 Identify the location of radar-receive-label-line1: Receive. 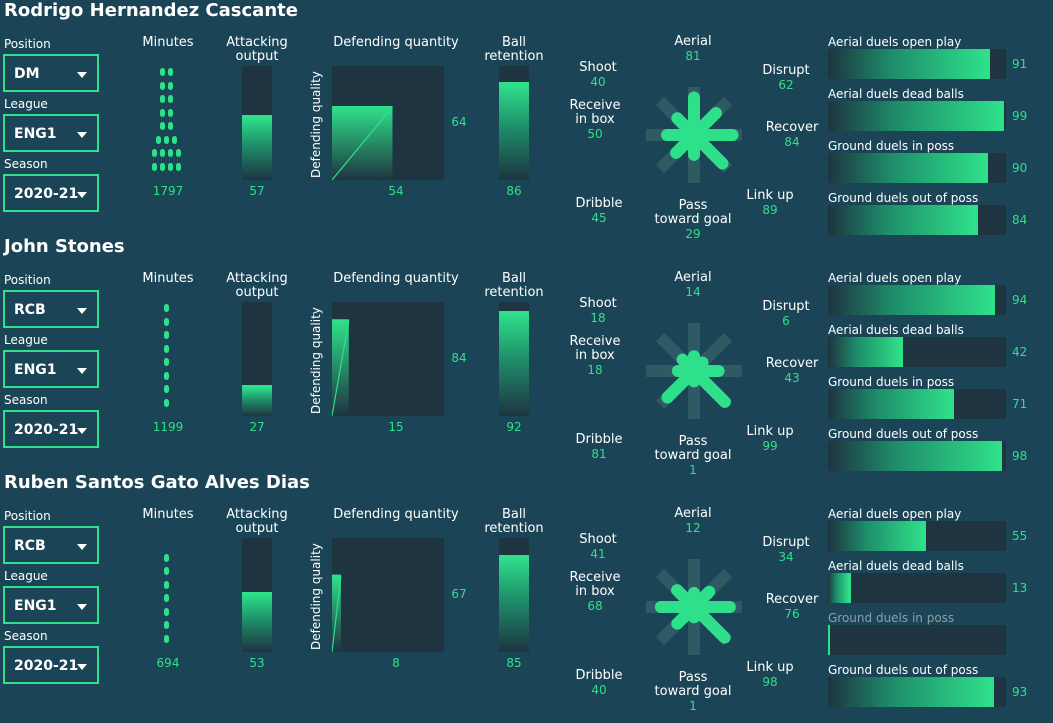
(595, 105).